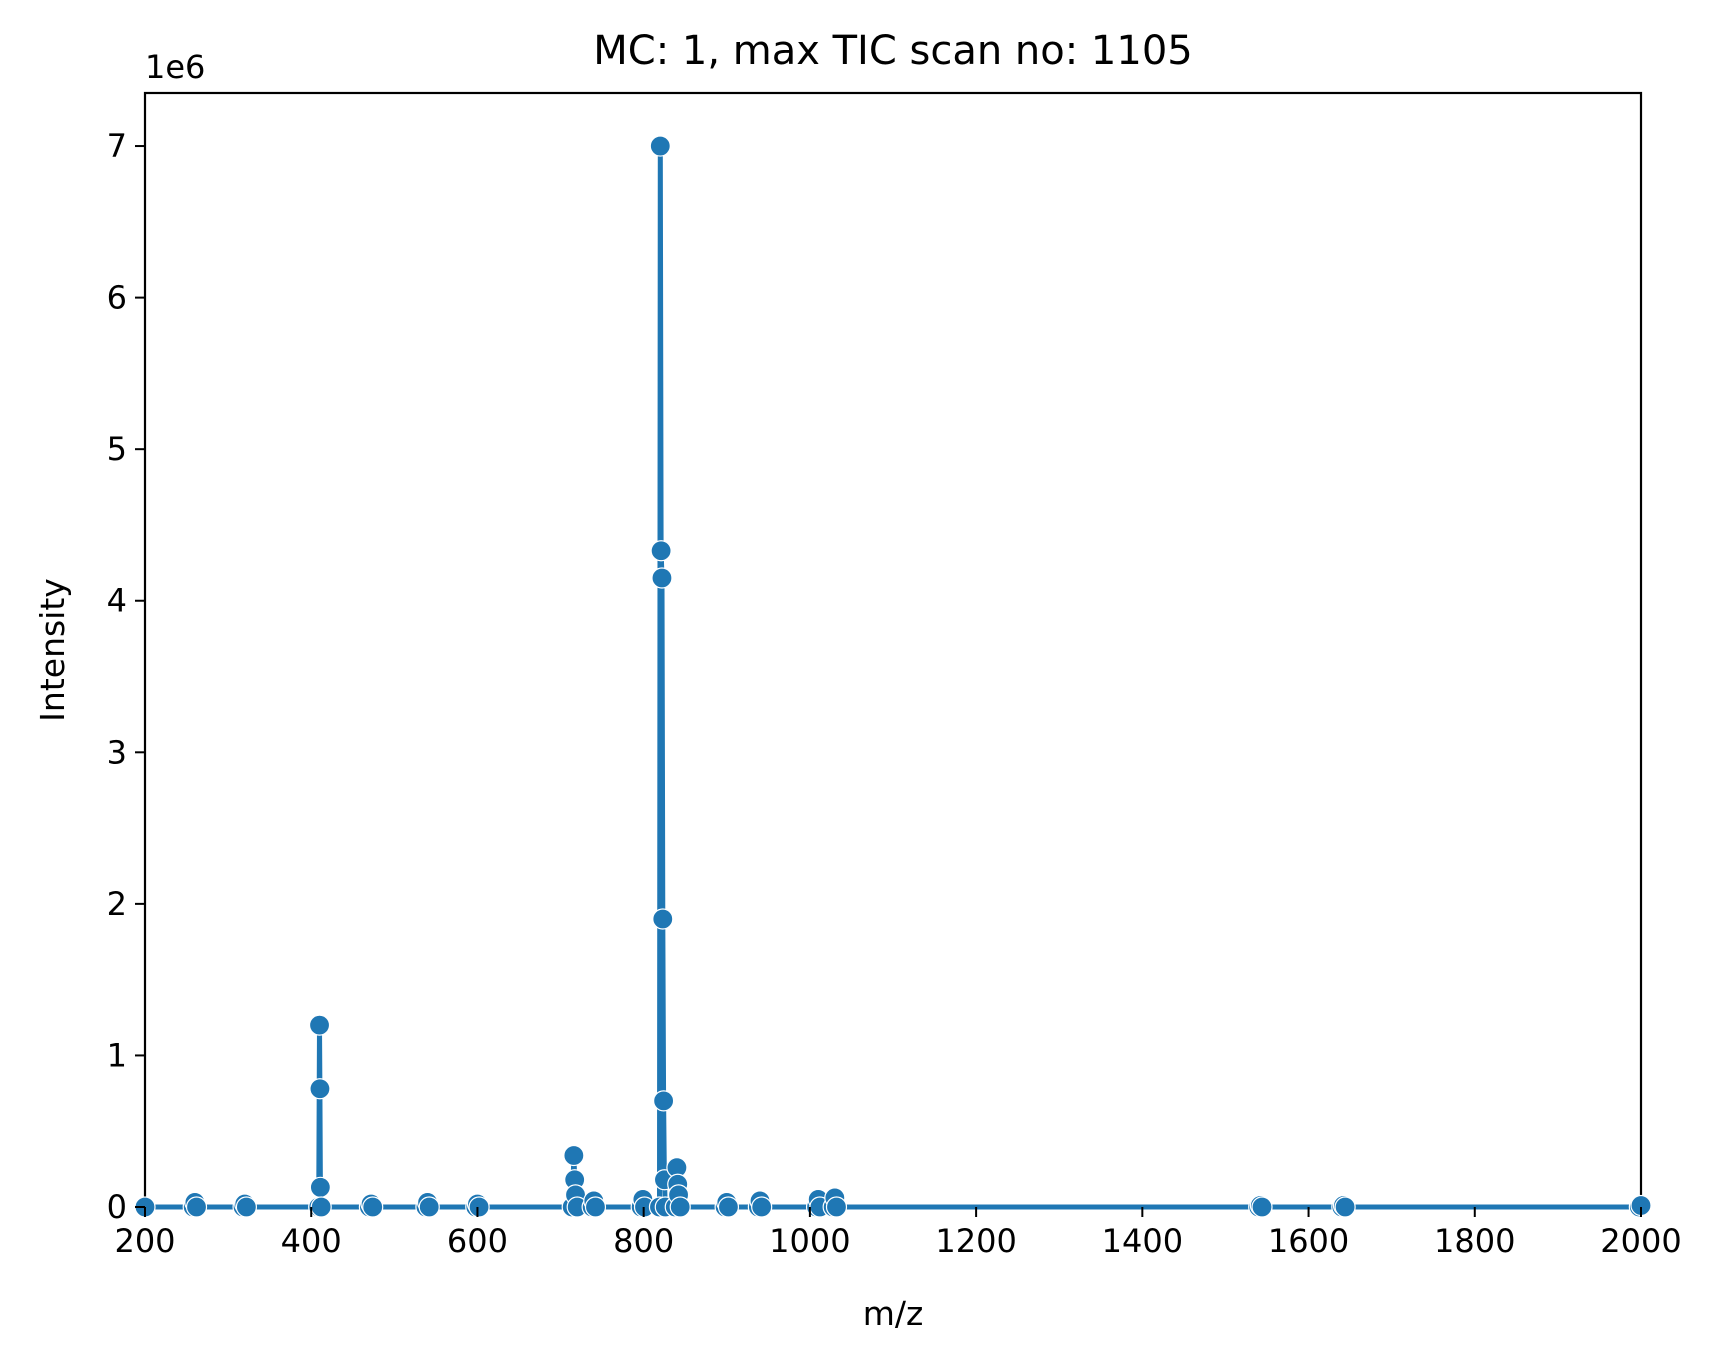 The image size is (1715, 1361). What do you see at coordinates (311, 1241) in the screenshot?
I see `x-tick-label: 400` at bounding box center [311, 1241].